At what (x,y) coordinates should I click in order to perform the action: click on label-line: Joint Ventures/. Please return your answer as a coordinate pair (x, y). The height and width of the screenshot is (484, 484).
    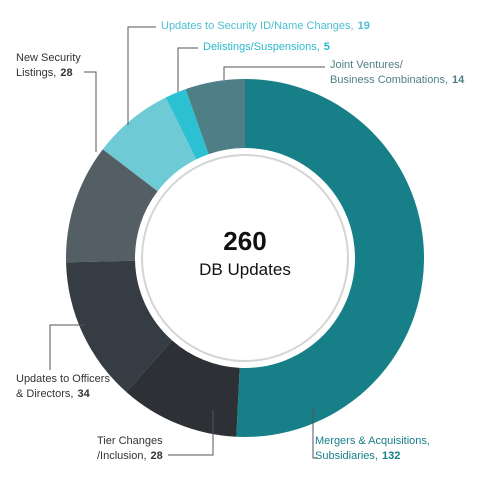
    Looking at the image, I should click on (367, 65).